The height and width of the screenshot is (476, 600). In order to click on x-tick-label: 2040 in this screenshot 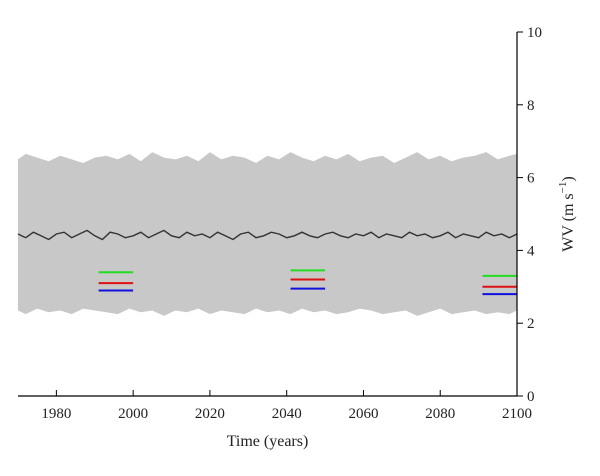, I will do `click(287, 414)`.